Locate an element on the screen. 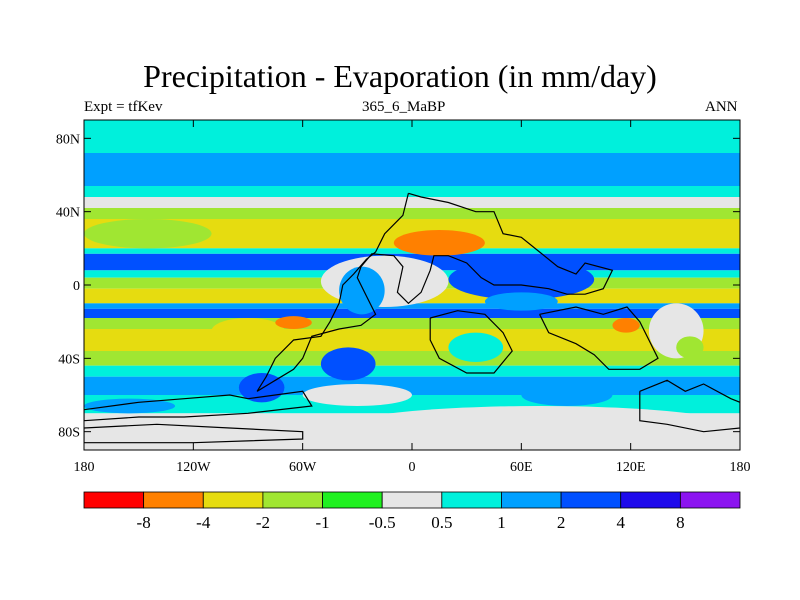 This screenshot has width=800, height=600. colorbar-label: -4 is located at coordinates (203, 522).